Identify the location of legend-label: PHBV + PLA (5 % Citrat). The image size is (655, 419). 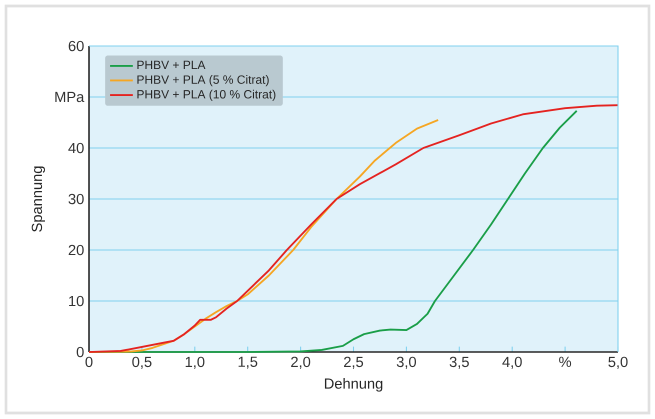
(203, 80).